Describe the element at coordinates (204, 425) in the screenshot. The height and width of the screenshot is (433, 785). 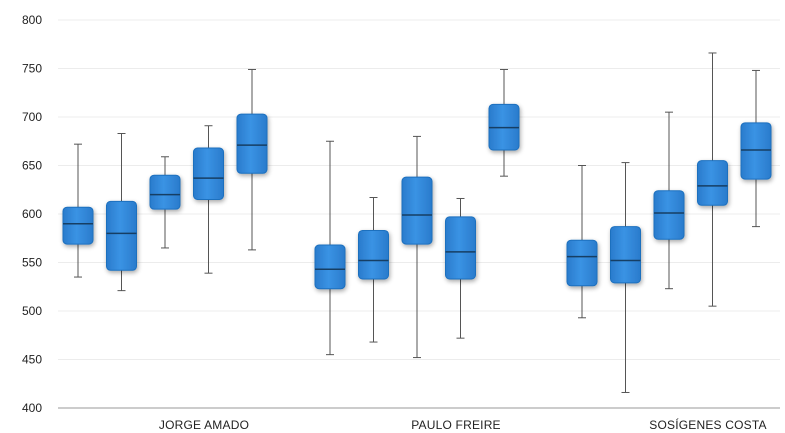
I see `x-category-label: JORGE AMADO` at that location.